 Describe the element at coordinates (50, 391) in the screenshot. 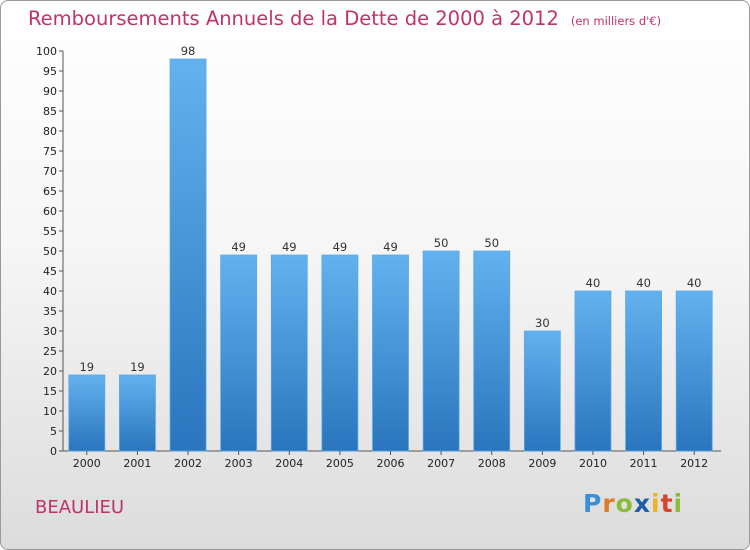

I see `y-tick-label: 15` at that location.